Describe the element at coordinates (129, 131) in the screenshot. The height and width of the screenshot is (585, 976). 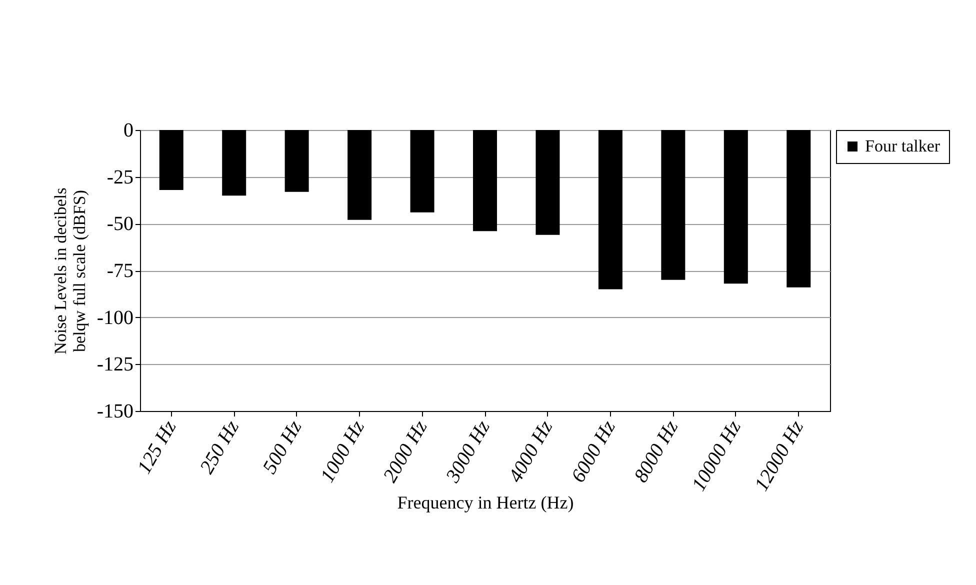
I see `y-tick-label: 0` at that location.